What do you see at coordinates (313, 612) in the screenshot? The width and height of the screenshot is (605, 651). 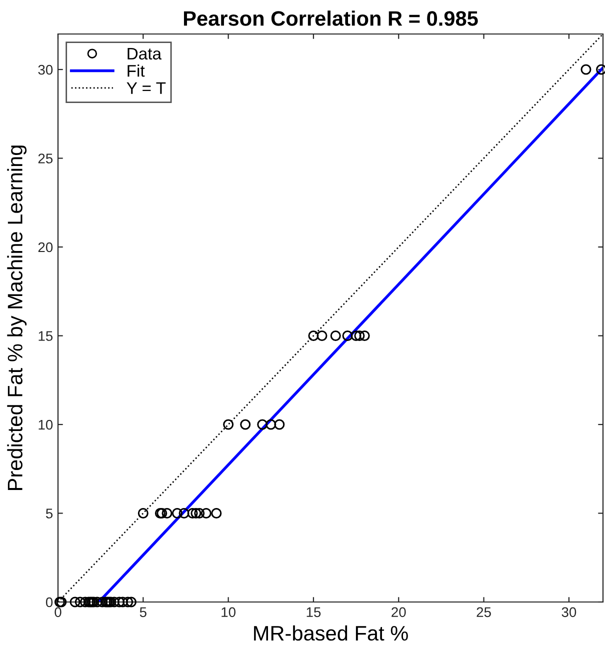 I see `x-tick-label: 15` at bounding box center [313, 612].